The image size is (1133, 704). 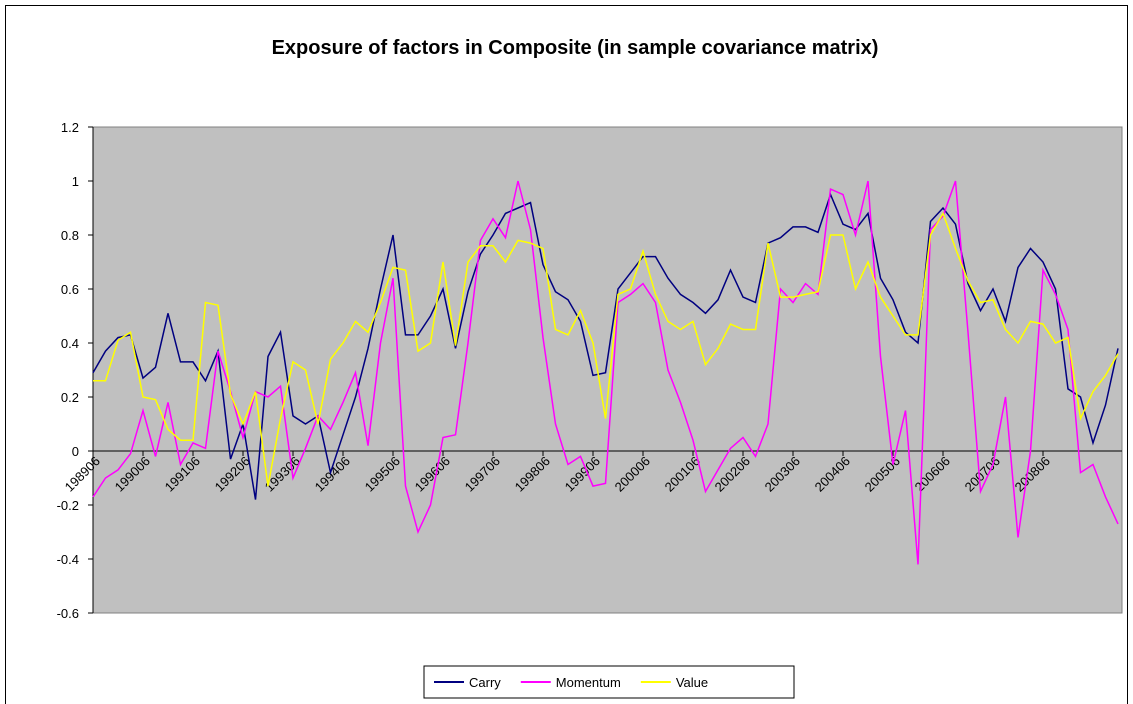 I want to click on legend-label: Carry, so click(x=485, y=682).